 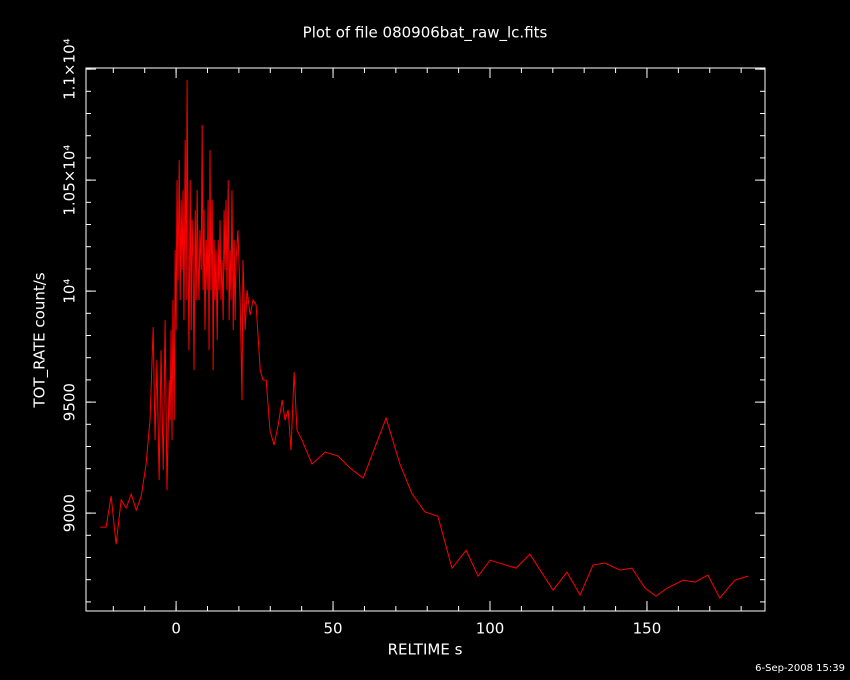 What do you see at coordinates (490, 629) in the screenshot?
I see `x-tick-label: 100` at bounding box center [490, 629].